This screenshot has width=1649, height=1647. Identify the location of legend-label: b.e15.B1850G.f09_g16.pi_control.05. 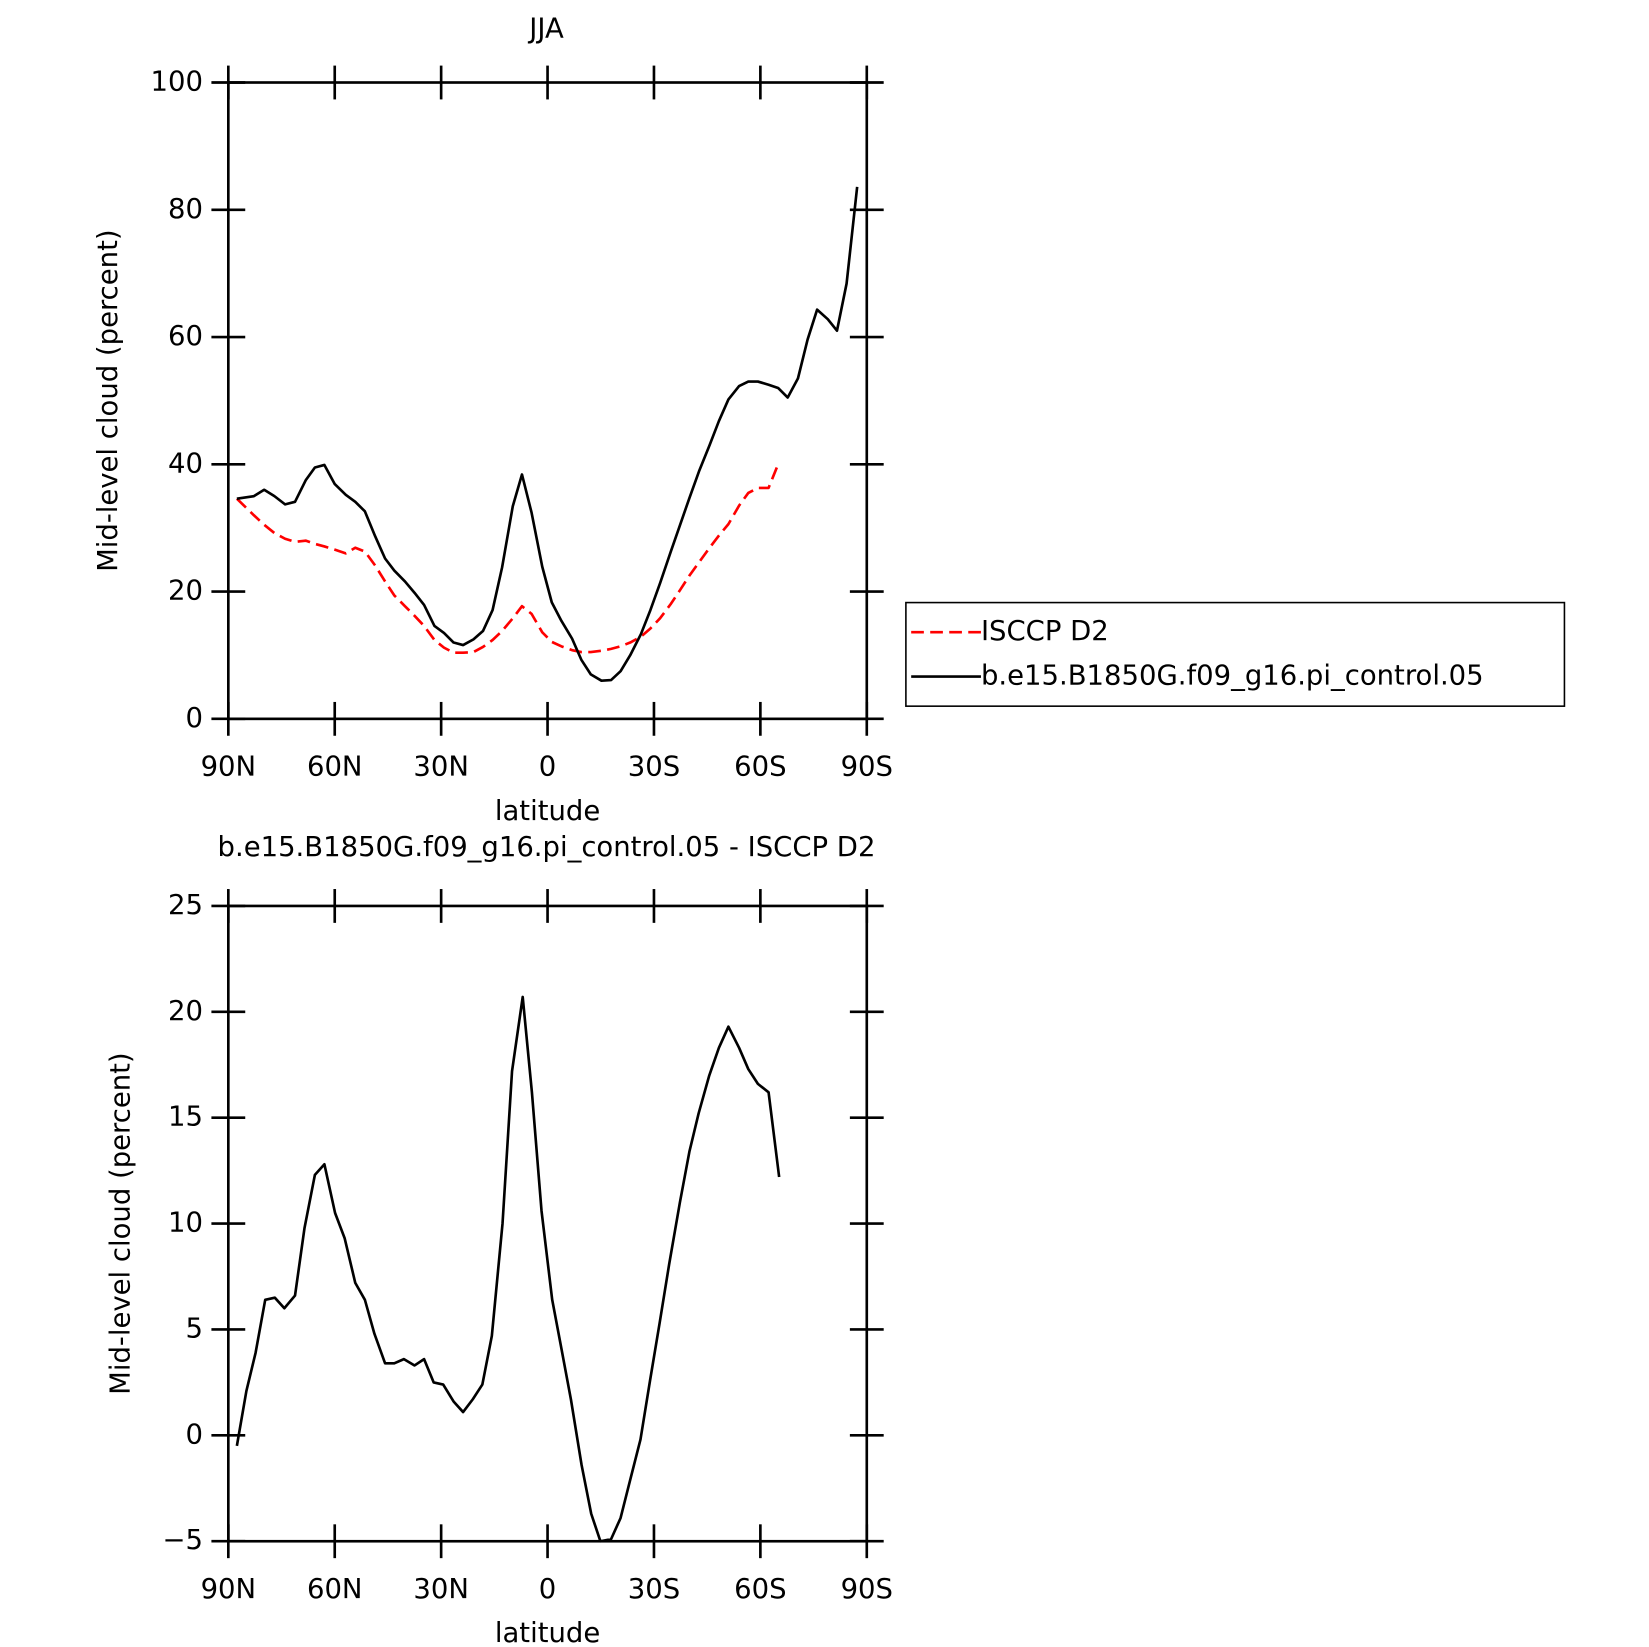
(1232, 676).